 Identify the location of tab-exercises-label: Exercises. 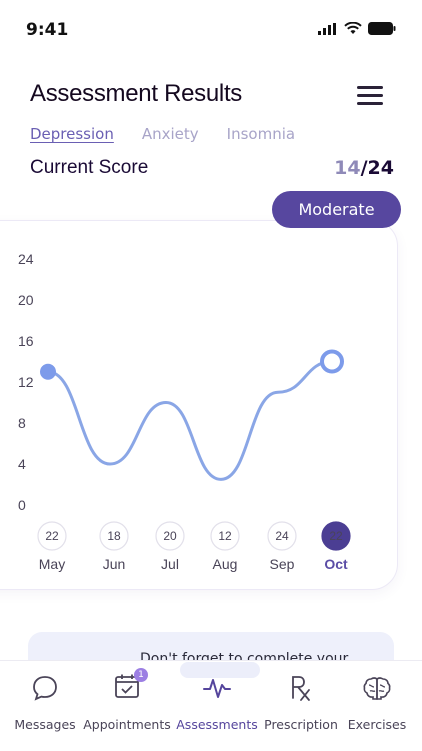
(377, 724).